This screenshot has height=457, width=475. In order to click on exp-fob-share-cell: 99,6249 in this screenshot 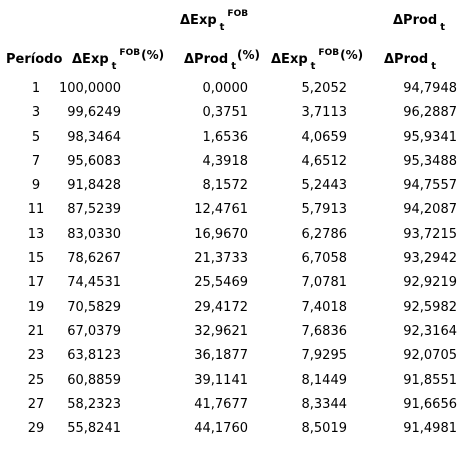, I will do `click(94, 113)`.